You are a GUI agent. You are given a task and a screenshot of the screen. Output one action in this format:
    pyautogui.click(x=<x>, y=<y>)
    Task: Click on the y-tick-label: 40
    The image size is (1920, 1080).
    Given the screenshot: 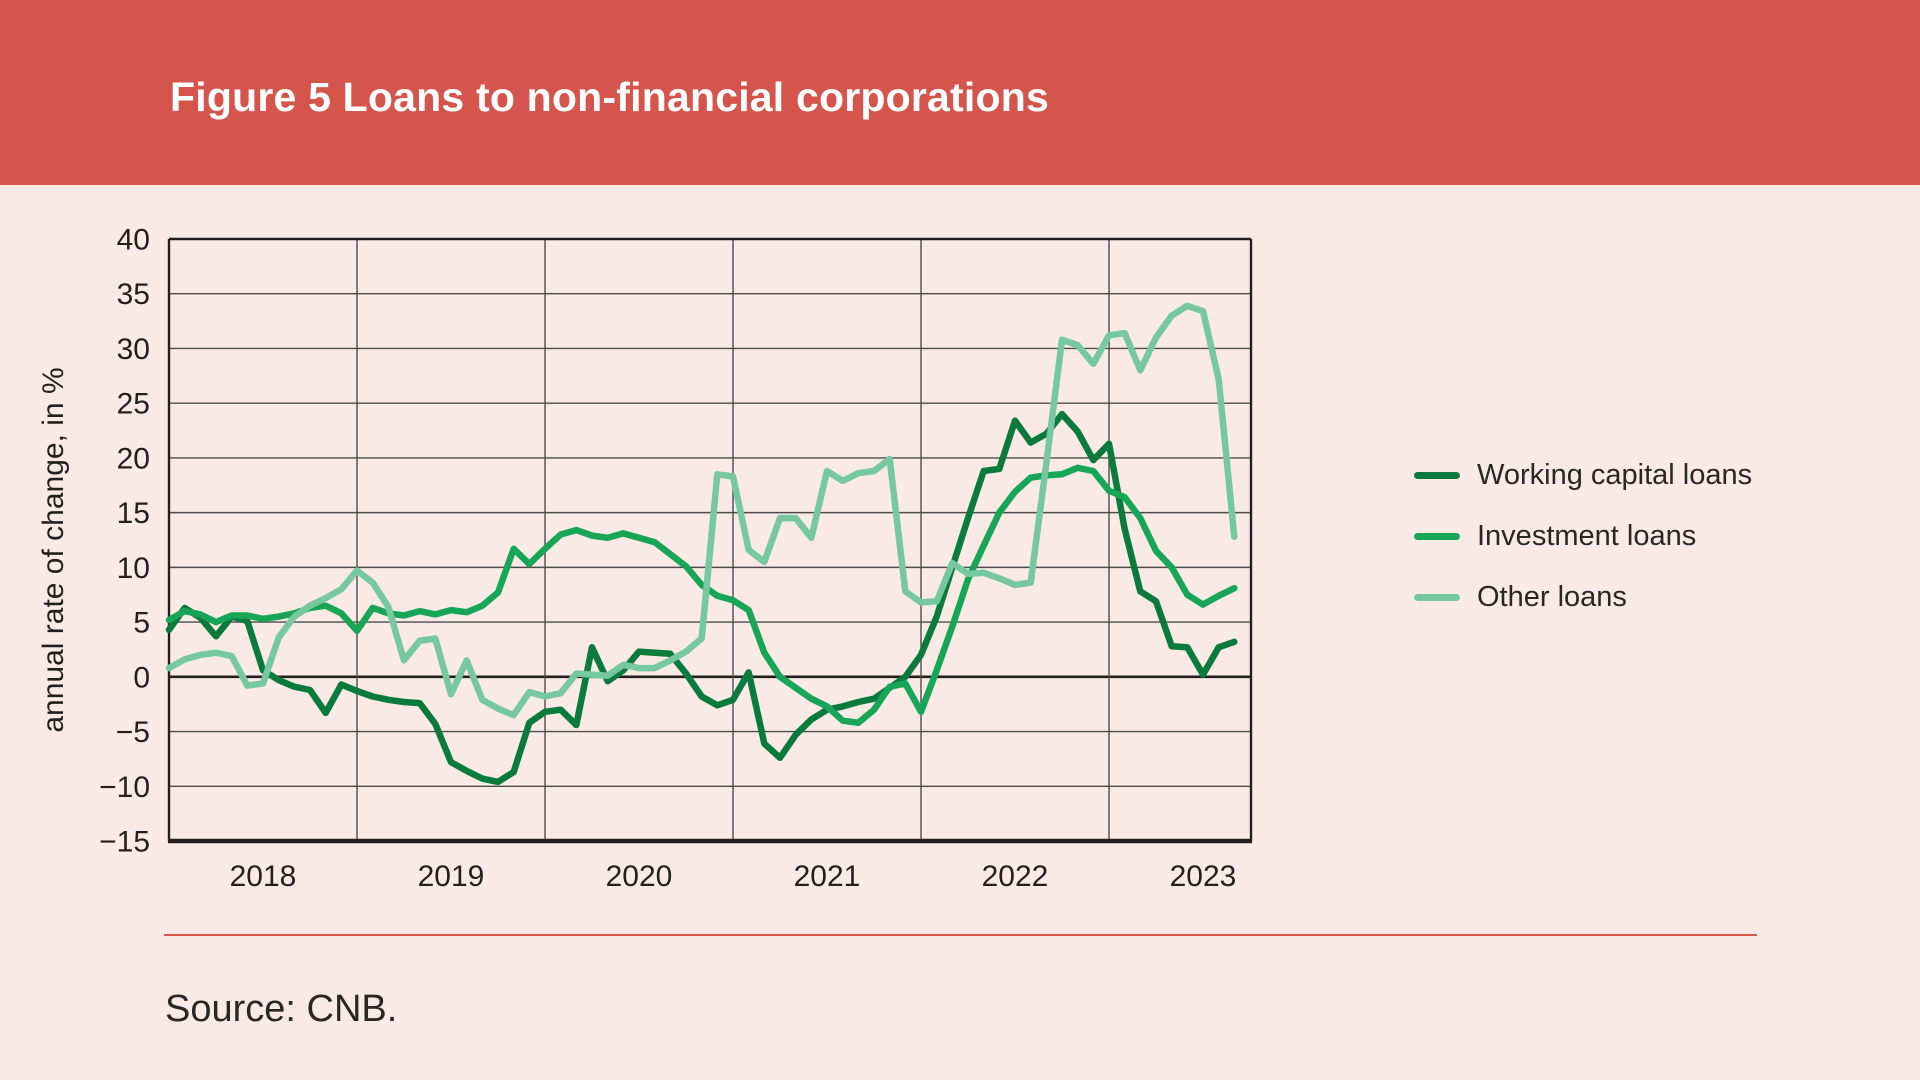 What is the action you would take?
    pyautogui.click(x=133, y=240)
    